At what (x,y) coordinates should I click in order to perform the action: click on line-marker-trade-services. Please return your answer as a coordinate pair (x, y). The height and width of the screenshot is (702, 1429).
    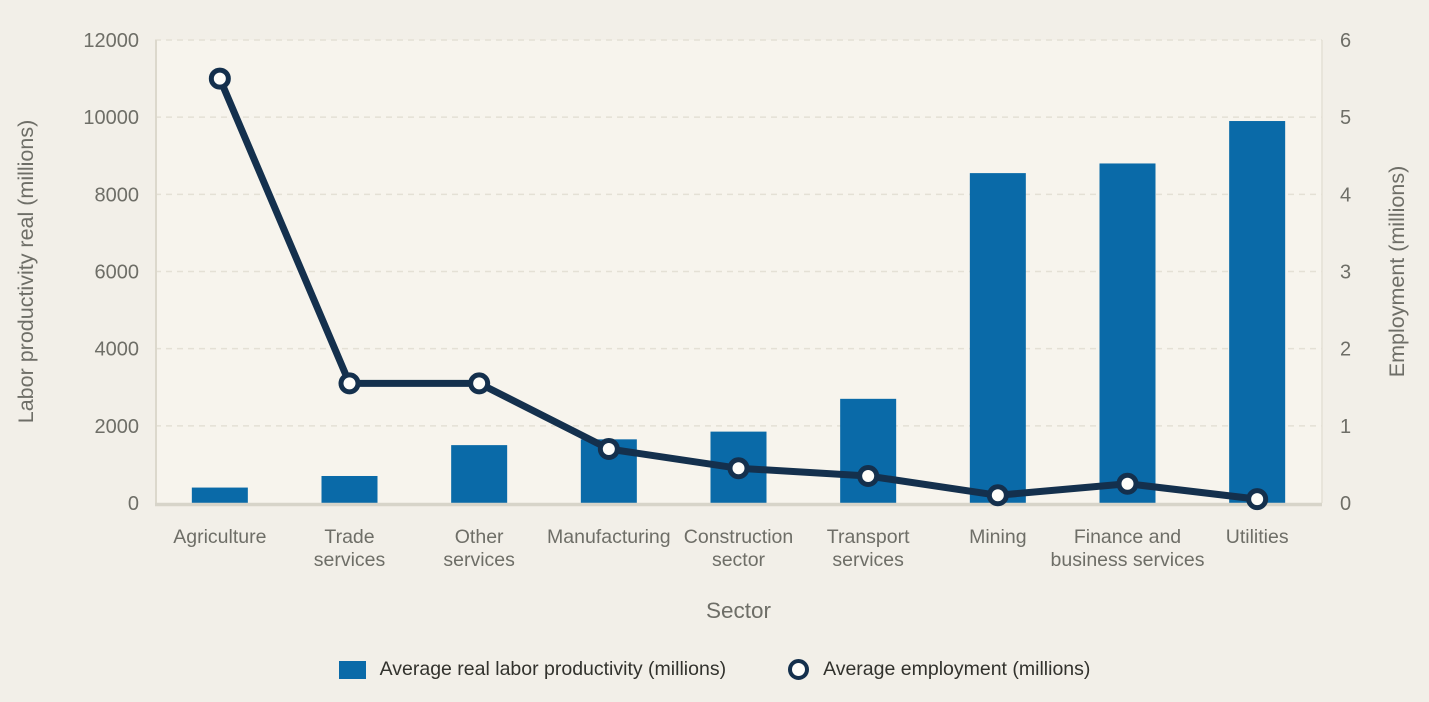
    Looking at the image, I should click on (349, 383).